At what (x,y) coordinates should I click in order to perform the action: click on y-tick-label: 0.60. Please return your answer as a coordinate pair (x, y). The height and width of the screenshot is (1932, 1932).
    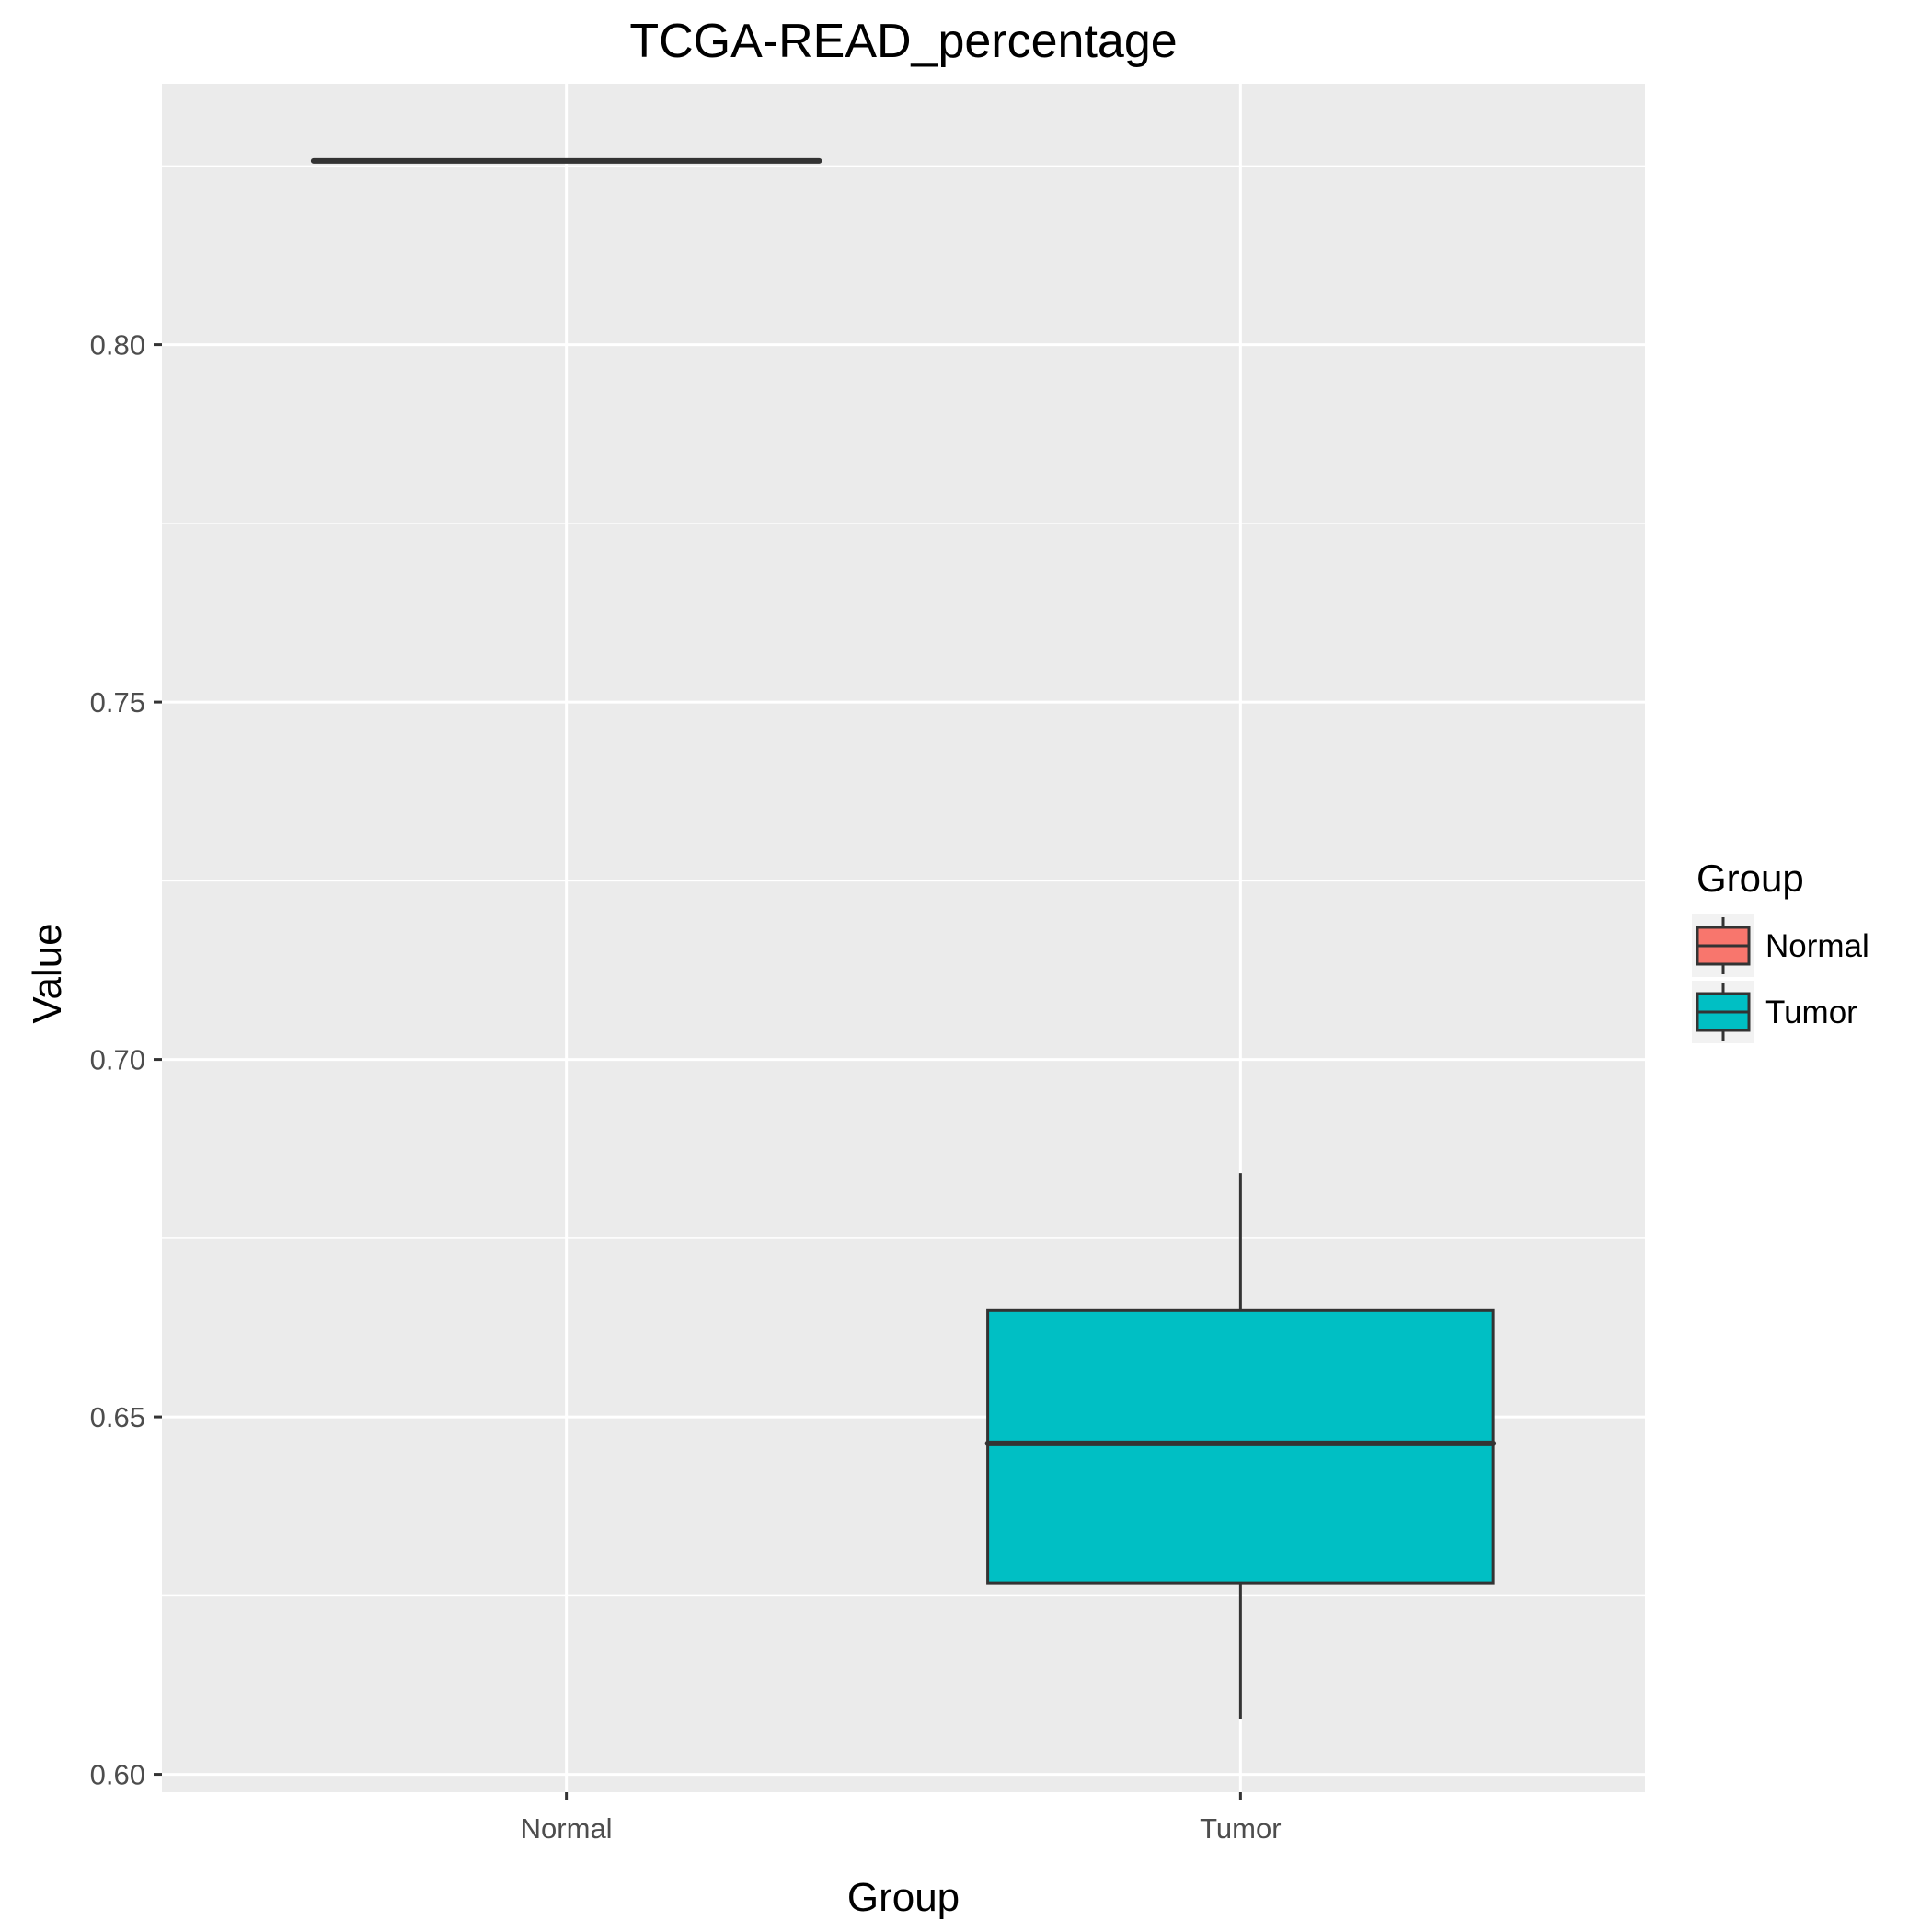
    Looking at the image, I should click on (117, 1775).